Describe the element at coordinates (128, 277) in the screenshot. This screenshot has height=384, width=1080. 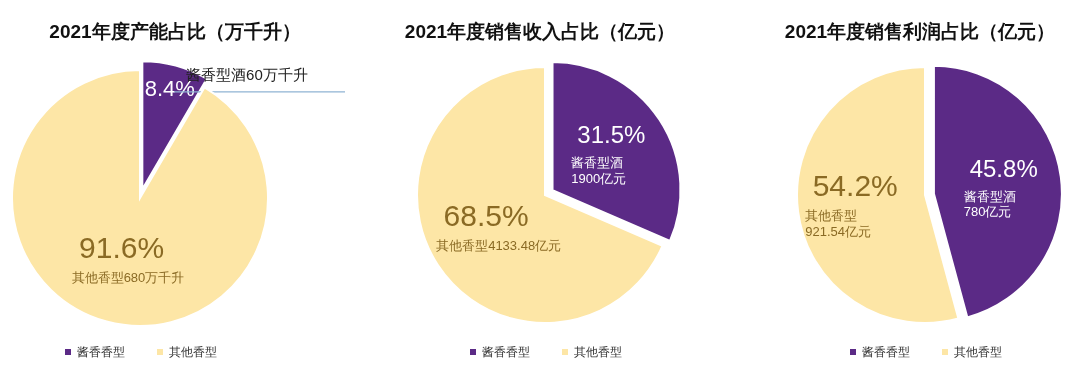
I see `text: 其他香型680万千升` at that location.